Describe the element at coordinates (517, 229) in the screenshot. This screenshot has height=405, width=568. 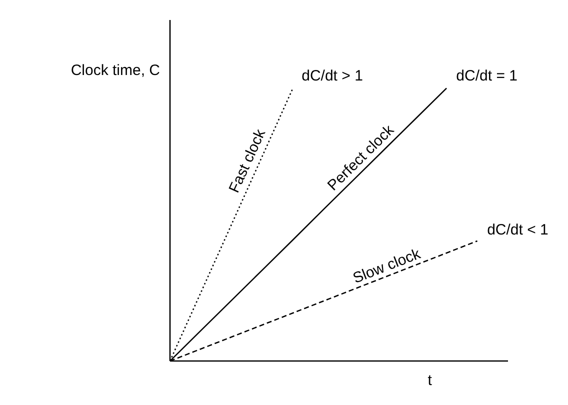
I see `annotation: dC/dt < 1` at that location.